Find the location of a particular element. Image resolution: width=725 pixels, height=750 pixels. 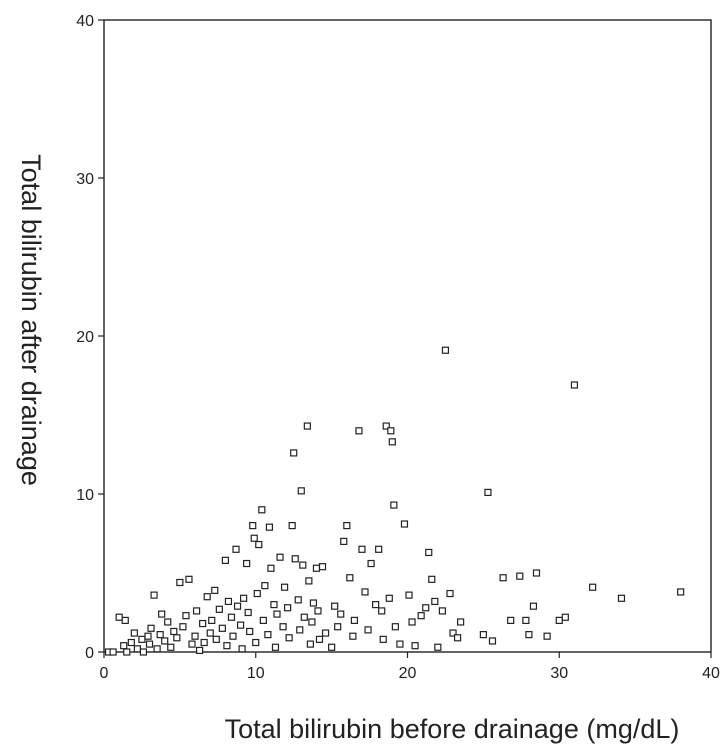

y-tick-label: 10 is located at coordinates (85, 495).